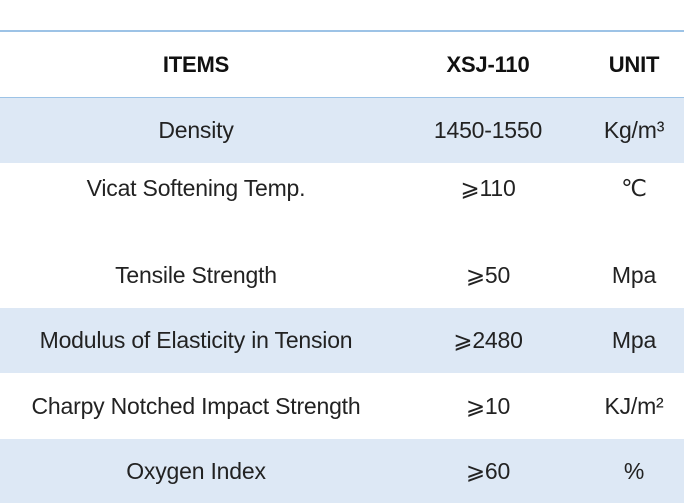 The height and width of the screenshot is (503, 700). I want to click on value-cell: ⩾60, so click(488, 470).